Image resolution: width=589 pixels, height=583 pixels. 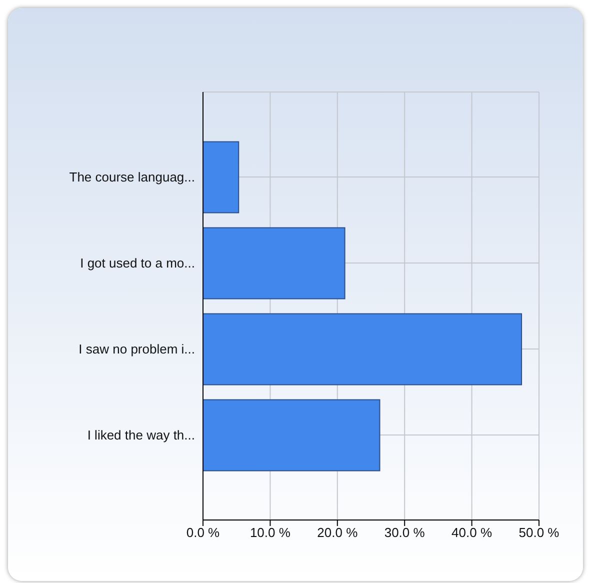 What do you see at coordinates (539, 532) in the screenshot?
I see `x-tick-label: 50.0 %` at bounding box center [539, 532].